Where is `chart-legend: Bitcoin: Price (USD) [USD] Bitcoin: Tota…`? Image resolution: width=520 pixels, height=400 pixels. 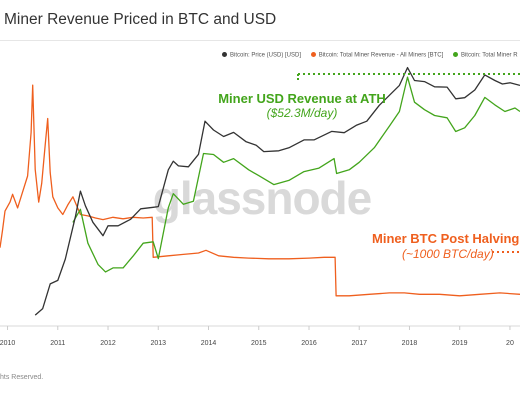 chart-legend: Bitcoin: Price (USD) [USD] Bitcoin: Tota… is located at coordinates (371, 55).